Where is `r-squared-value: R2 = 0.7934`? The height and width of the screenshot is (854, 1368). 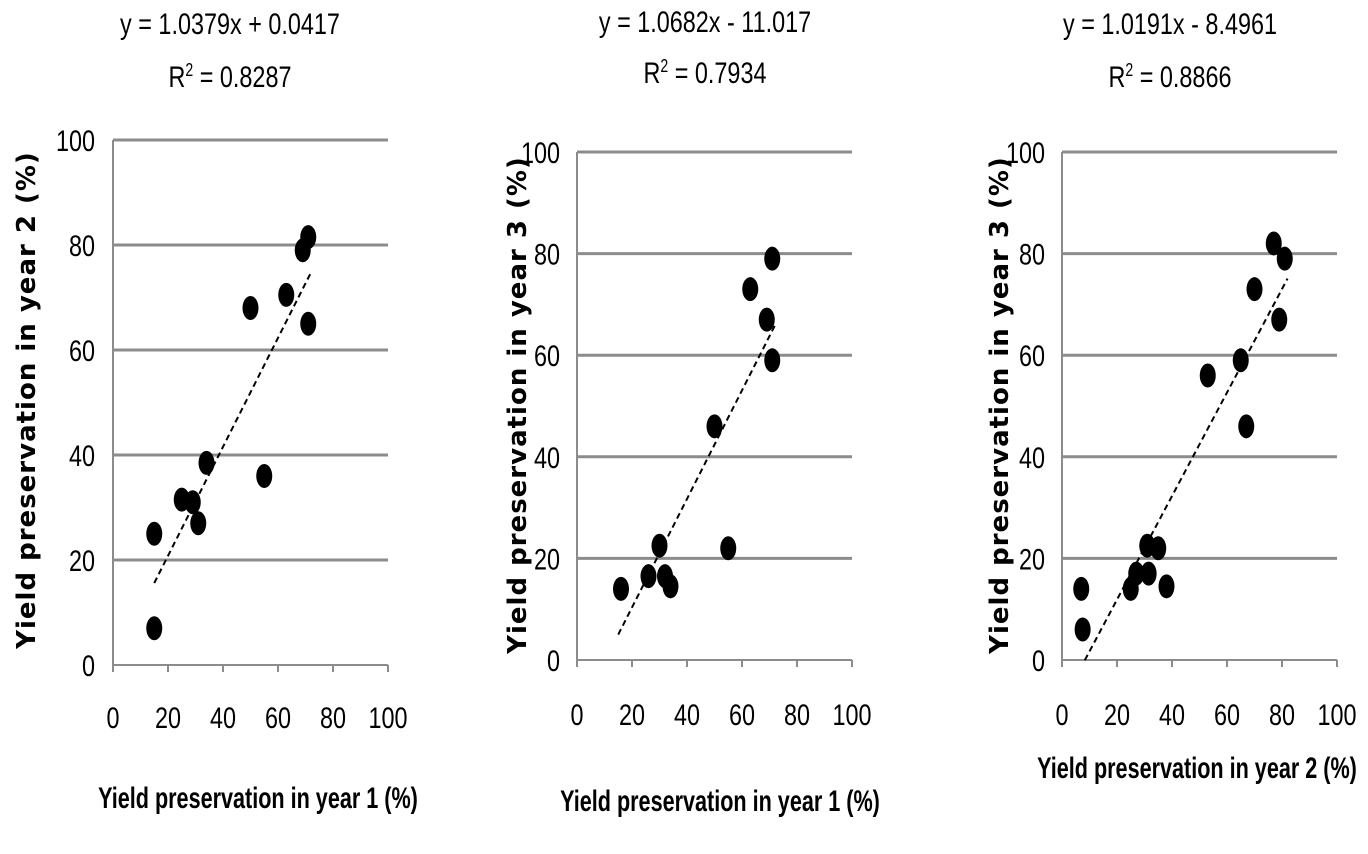 r-squared-value: R2 = 0.7934 is located at coordinates (705, 73).